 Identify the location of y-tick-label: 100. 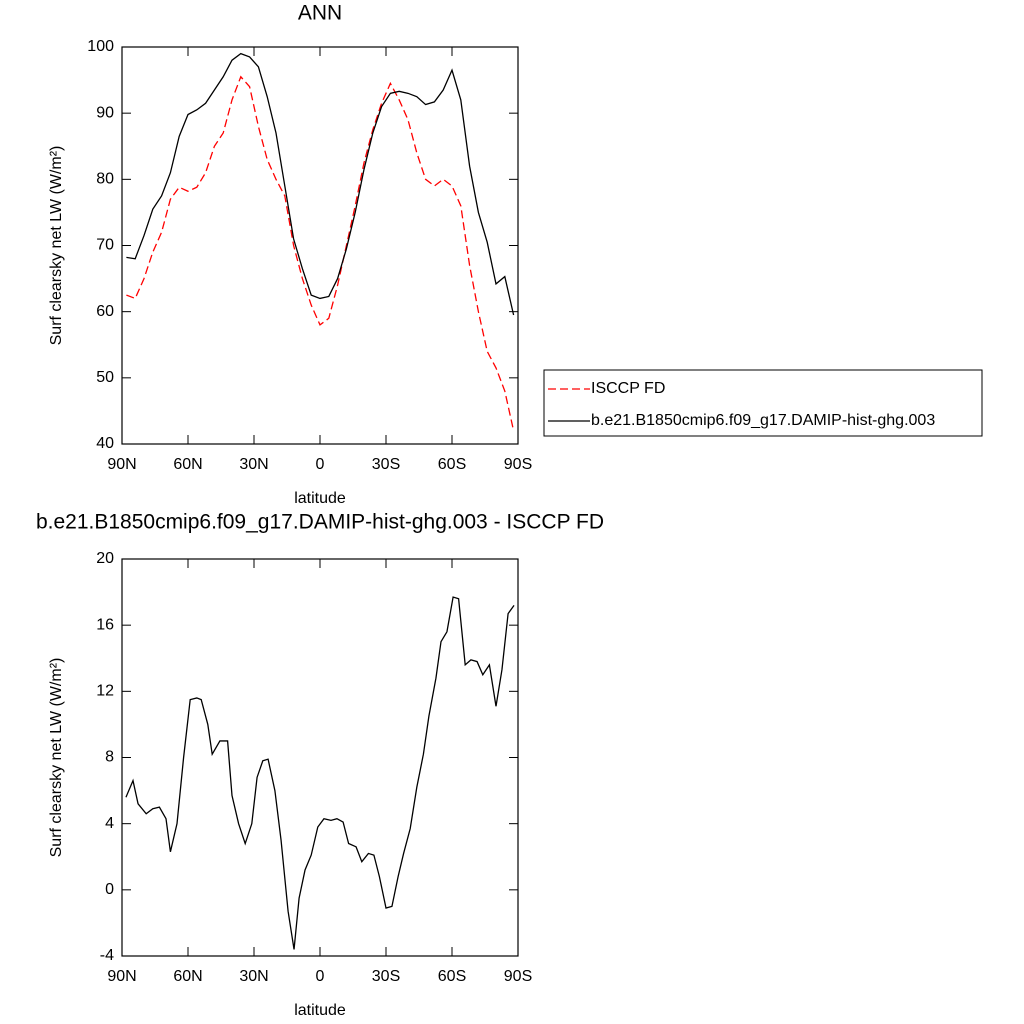
(100, 46).